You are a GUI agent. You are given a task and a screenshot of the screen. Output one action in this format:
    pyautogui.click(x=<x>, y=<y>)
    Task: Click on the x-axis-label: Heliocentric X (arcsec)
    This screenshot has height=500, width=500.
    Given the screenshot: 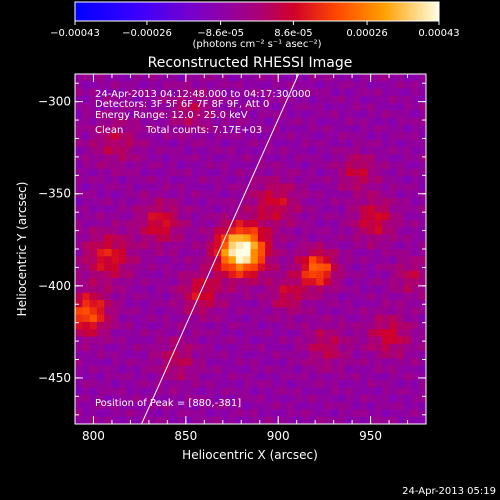 What is the action you would take?
    pyautogui.click(x=250, y=455)
    